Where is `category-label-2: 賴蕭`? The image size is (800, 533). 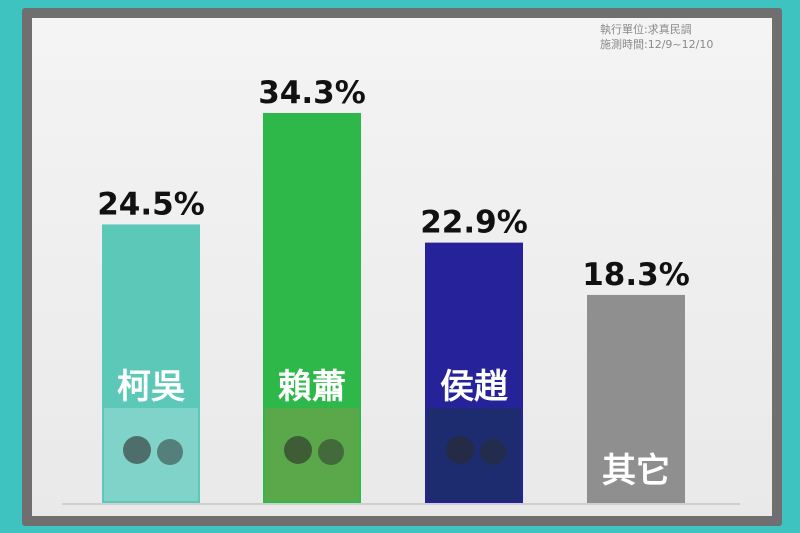
category-label-2: 賴蕭 is located at coordinates (312, 387).